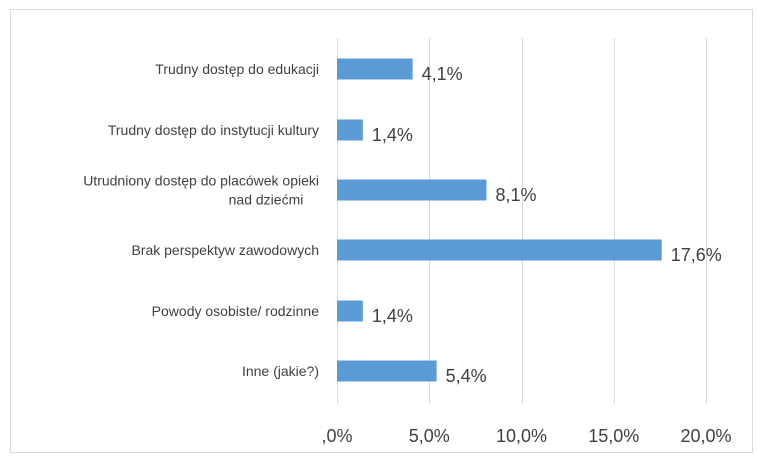 This screenshot has width=757, height=456. I want to click on category-label-line: Trudny dostęp do edukacji, so click(237, 69).